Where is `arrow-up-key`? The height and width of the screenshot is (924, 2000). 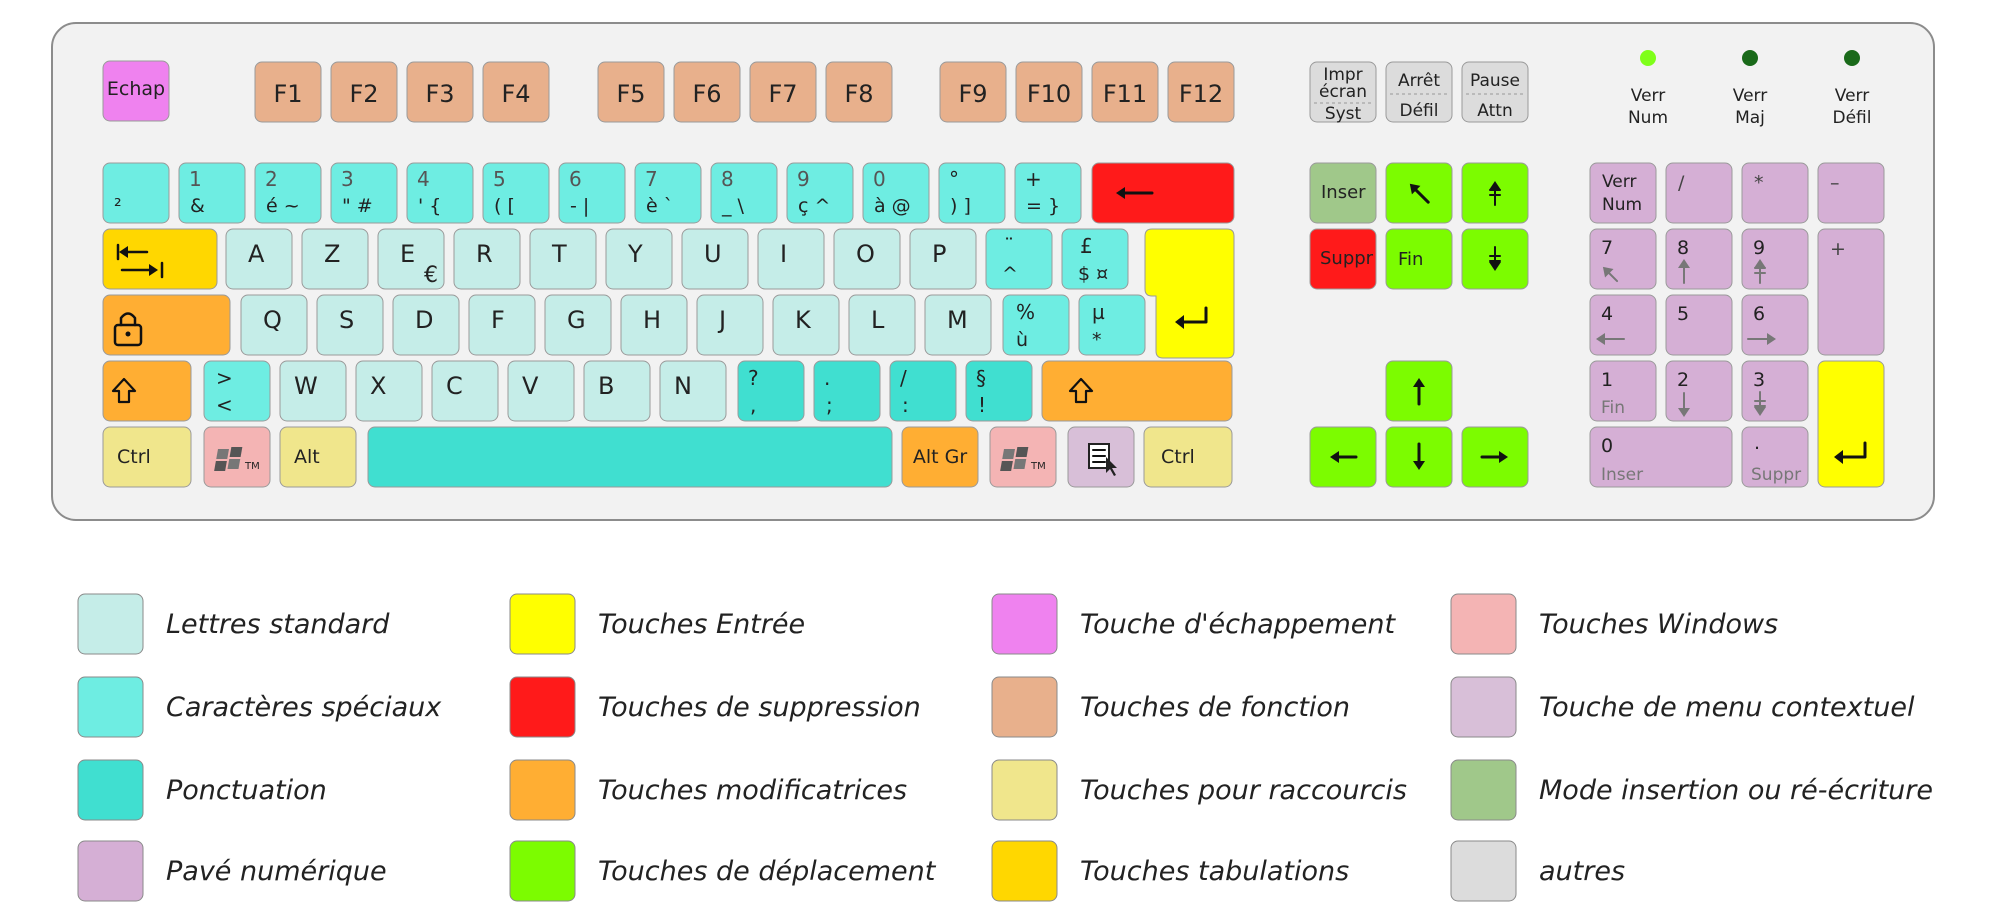
arrow-up-key is located at coordinates (1419, 391).